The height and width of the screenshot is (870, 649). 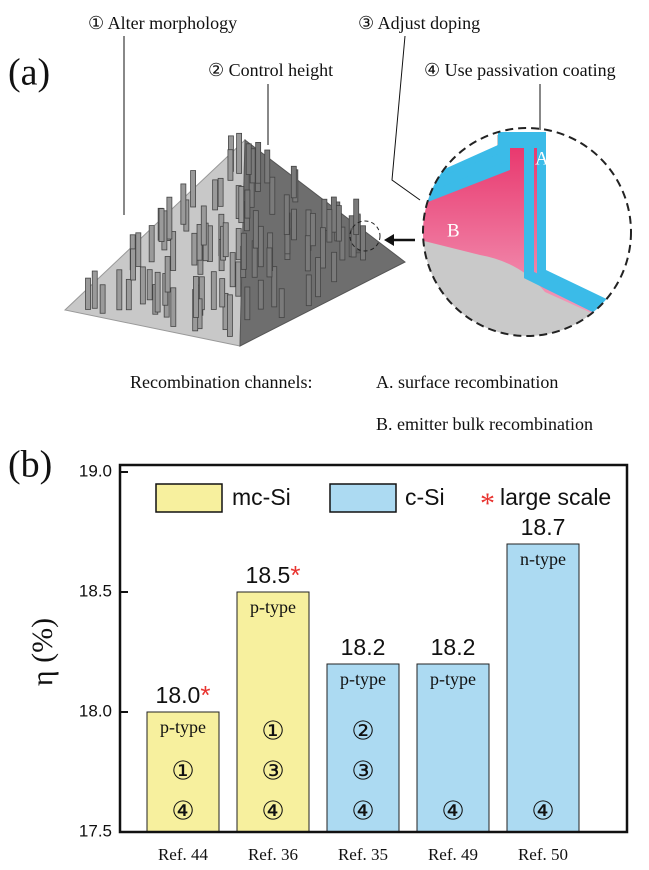 I want to click on value-text: 18.0, so click(x=178, y=695).